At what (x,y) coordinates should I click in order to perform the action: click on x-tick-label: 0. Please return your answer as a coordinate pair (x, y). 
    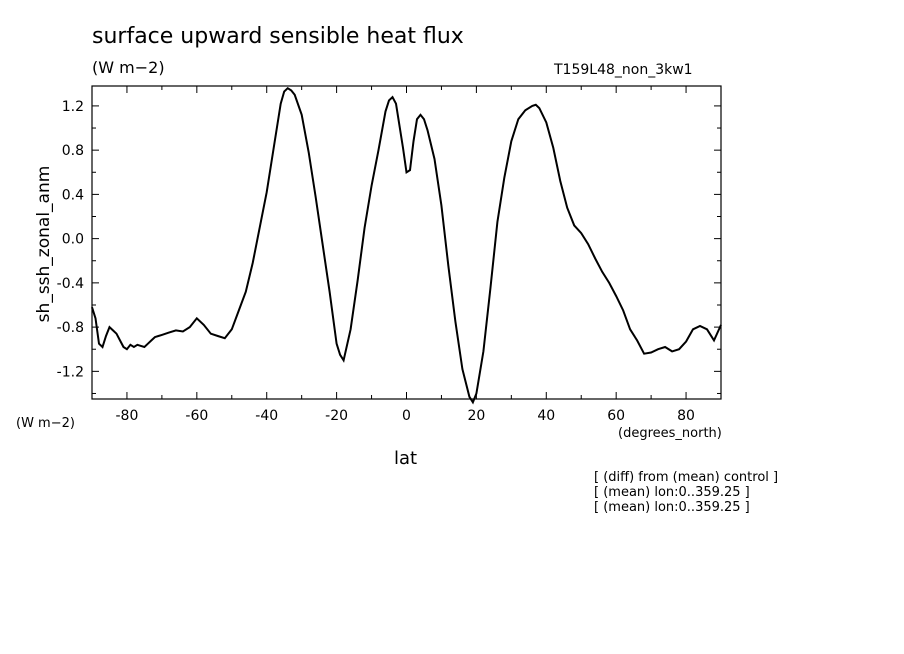
    Looking at the image, I should click on (406, 416).